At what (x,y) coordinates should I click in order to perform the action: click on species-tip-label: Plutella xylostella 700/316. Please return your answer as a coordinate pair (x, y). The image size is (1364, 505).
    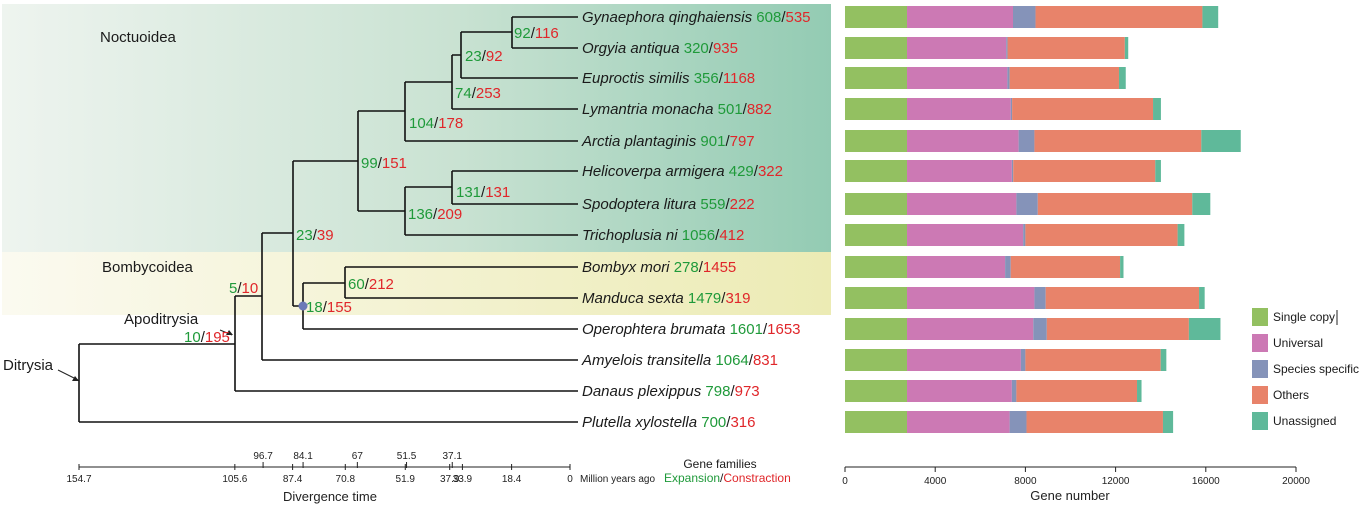
    Looking at the image, I should click on (668, 422).